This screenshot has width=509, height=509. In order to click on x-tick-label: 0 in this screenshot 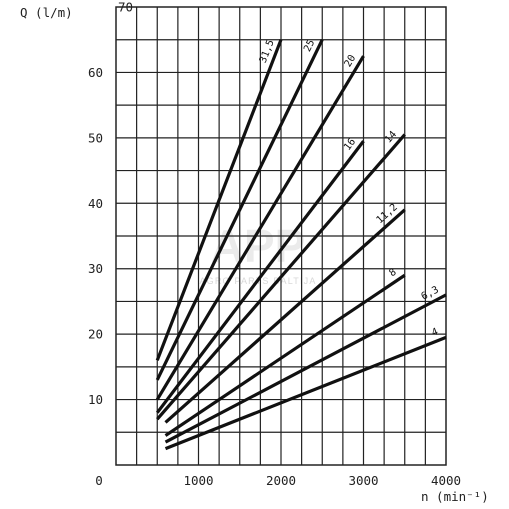, I will do `click(99, 480)`.